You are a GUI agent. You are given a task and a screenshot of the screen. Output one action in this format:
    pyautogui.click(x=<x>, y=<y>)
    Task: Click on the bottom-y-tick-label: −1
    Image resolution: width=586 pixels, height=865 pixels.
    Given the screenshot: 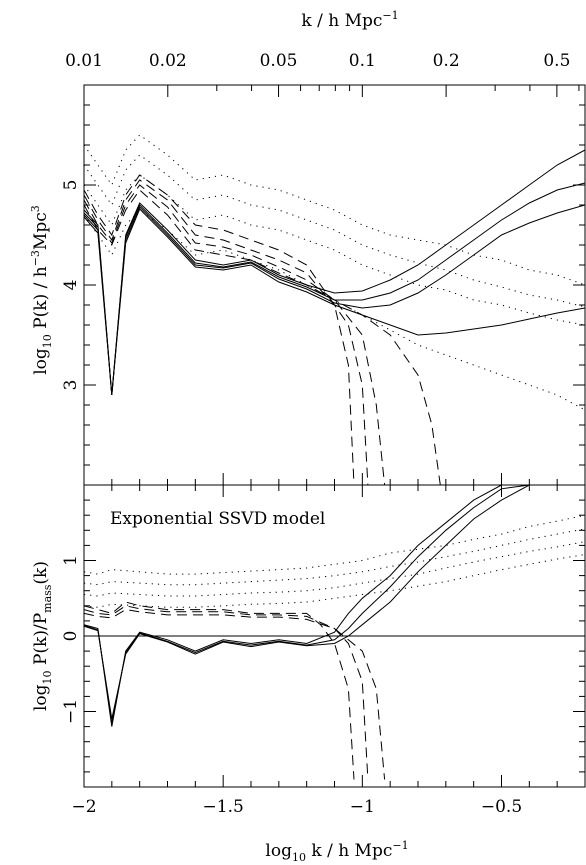 What is the action you would take?
    pyautogui.click(x=71, y=711)
    